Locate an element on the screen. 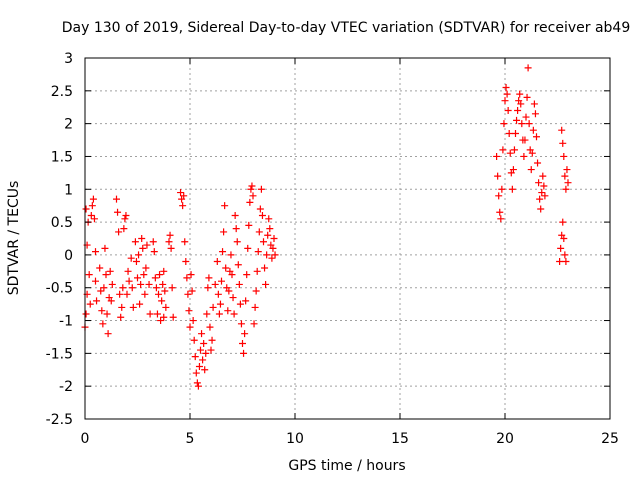 The width and height of the screenshot is (640, 480). x-tick-label: 15 is located at coordinates (400, 439).